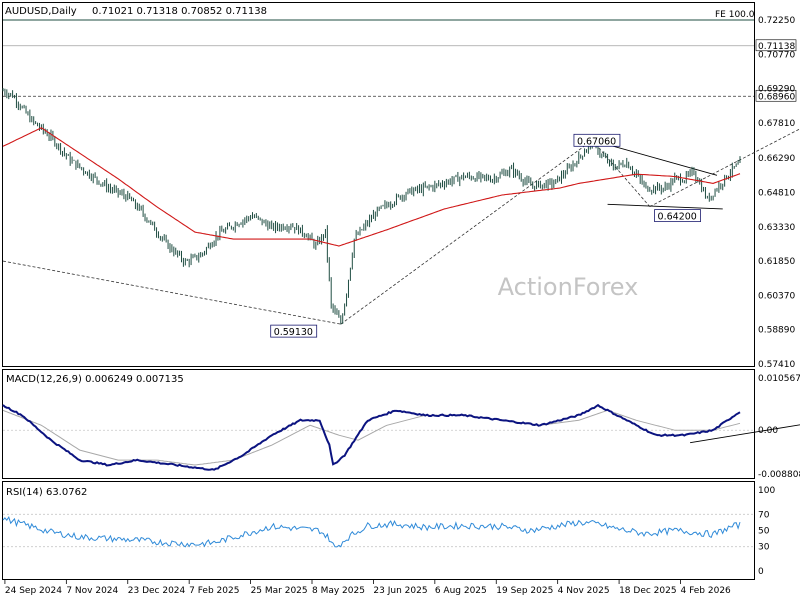 The image size is (800, 604). Describe the element at coordinates (279, 591) in the screenshot. I see `x-tick-label: 25 Mar 2025` at that location.